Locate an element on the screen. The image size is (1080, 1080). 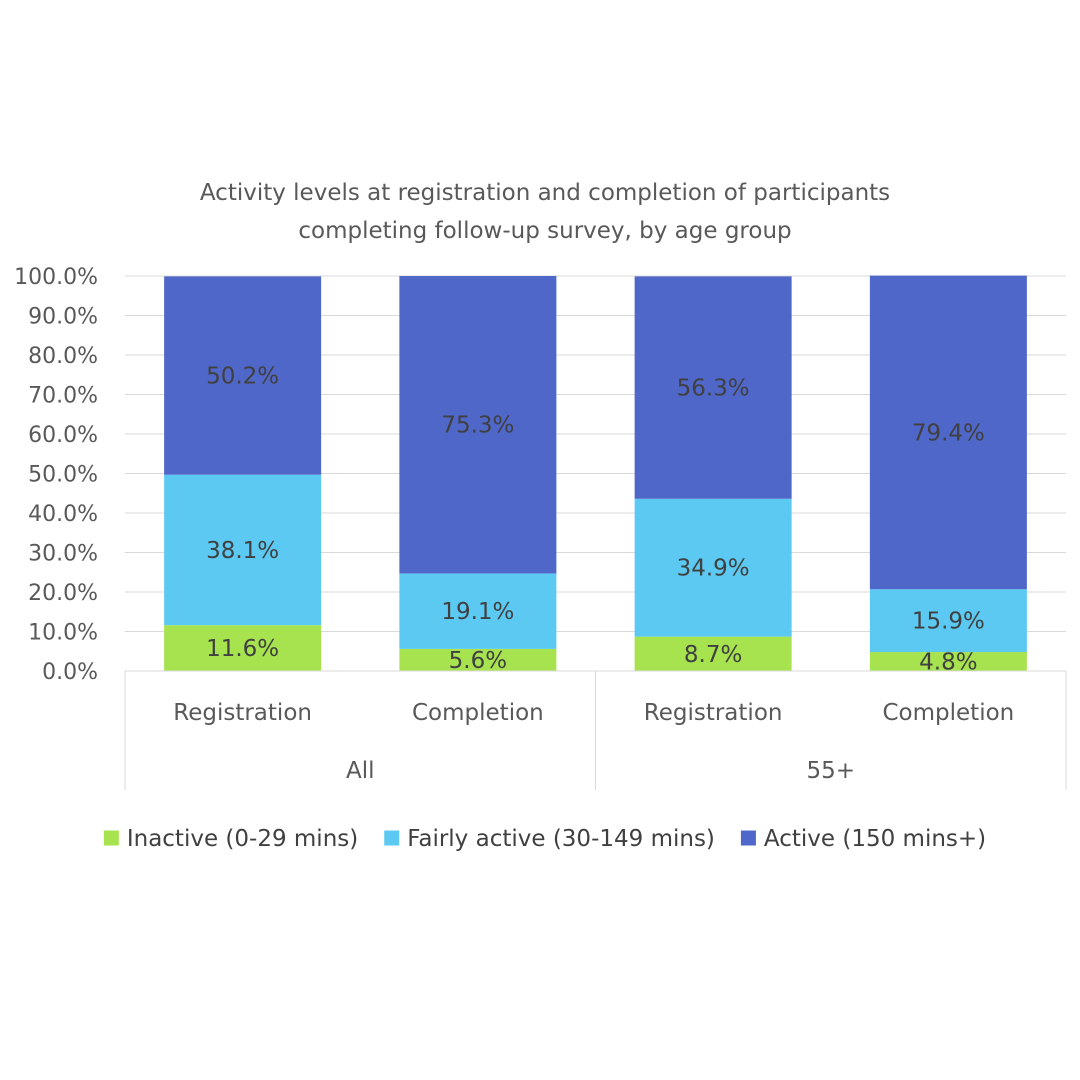
legend-label: Active (150 mins+) is located at coordinates (875, 839).